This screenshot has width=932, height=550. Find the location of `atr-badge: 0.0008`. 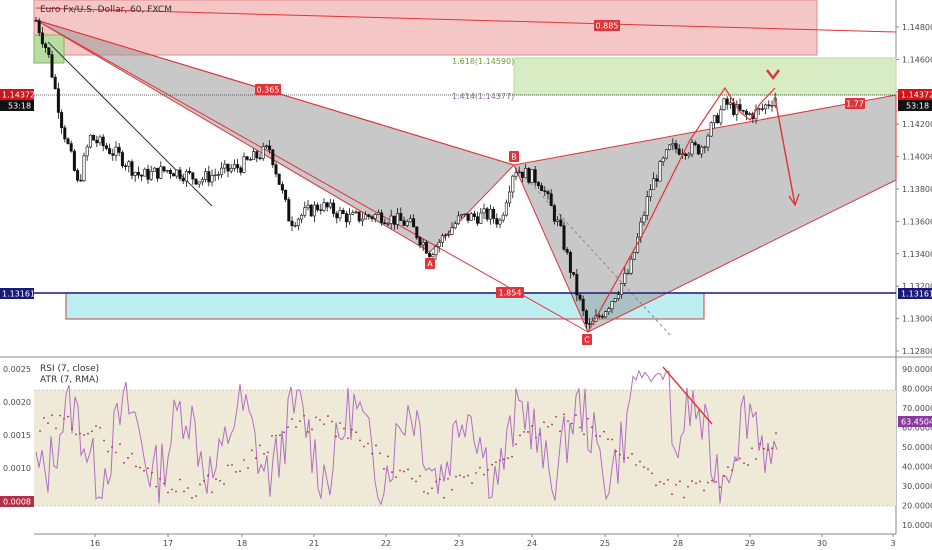

atr-badge: 0.0008 is located at coordinates (17, 502).